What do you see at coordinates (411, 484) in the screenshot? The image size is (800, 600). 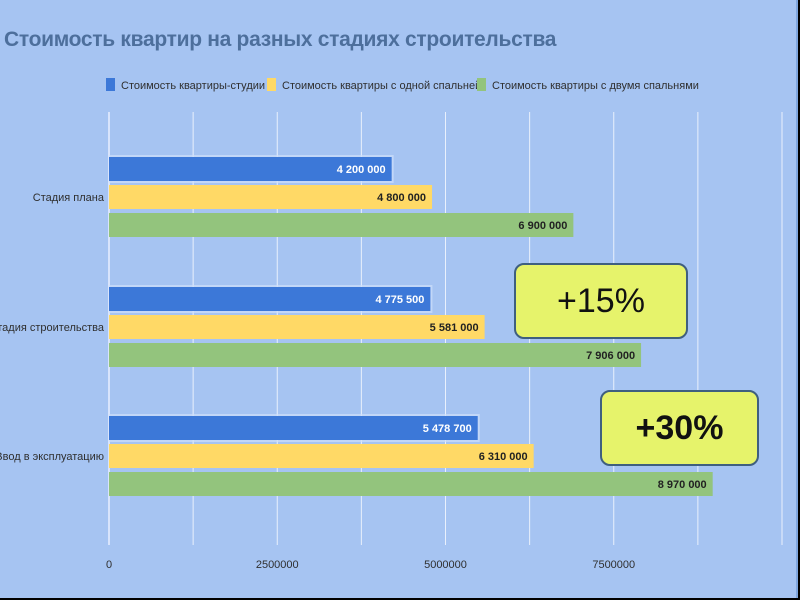 I see `bar-ввод-в-эксплуатацию-2` at bounding box center [411, 484].